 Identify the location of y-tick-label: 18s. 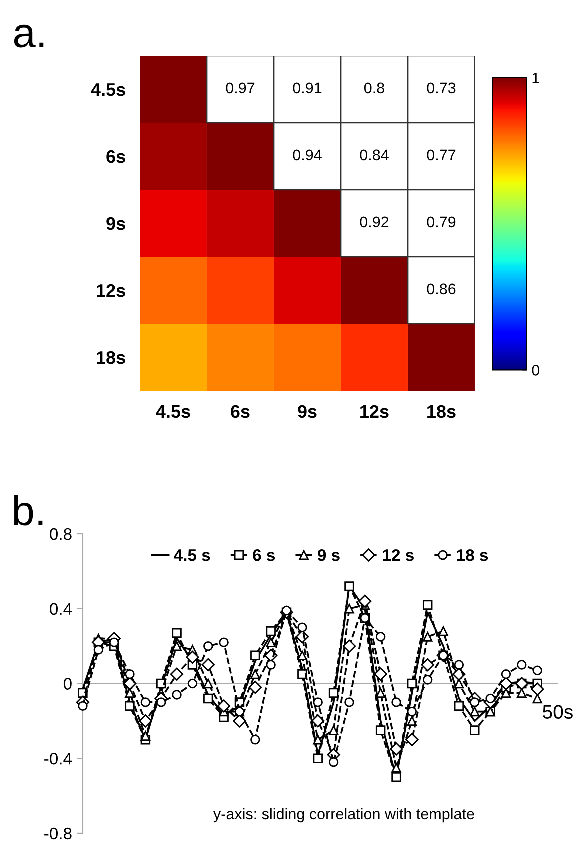
(111, 357).